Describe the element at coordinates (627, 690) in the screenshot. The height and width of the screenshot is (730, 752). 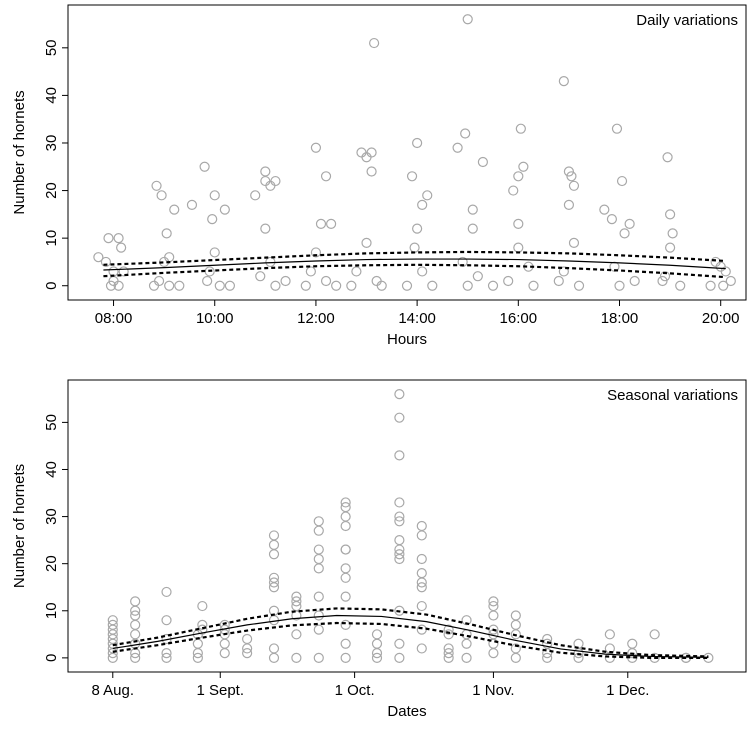
I see `x-tick-label: 1 Dec.` at that location.